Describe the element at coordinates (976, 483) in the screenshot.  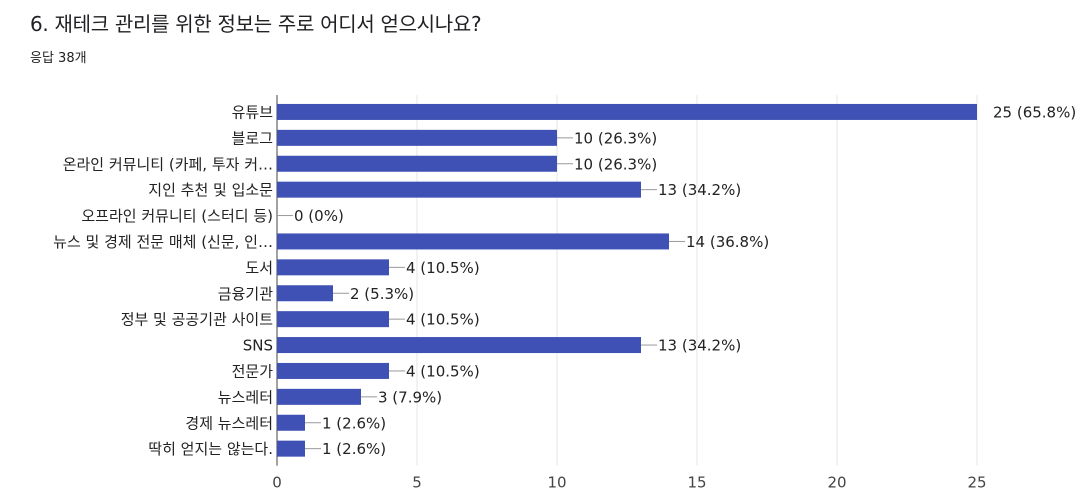
I see `x-tick-label: 25` at that location.